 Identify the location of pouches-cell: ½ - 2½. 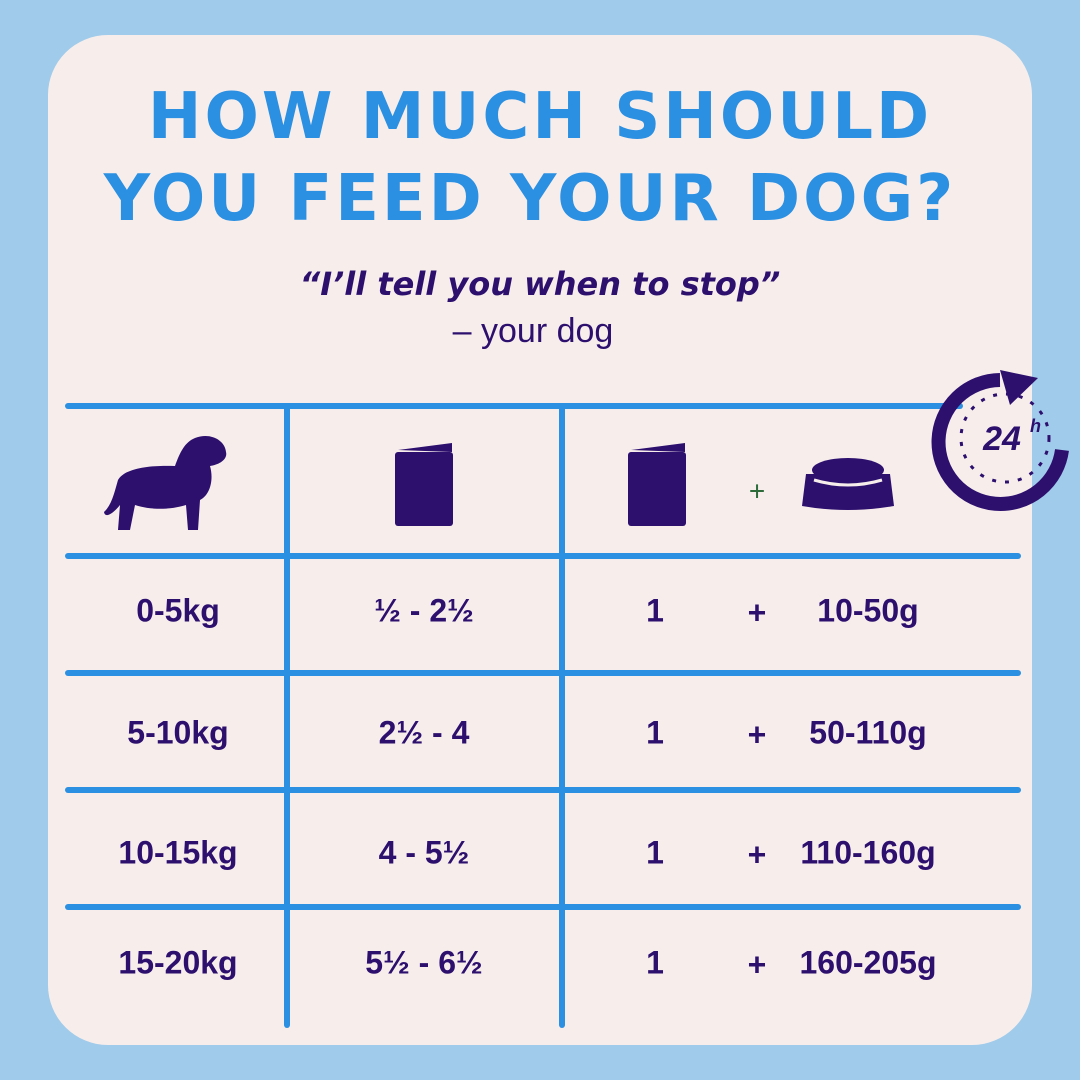
(424, 610).